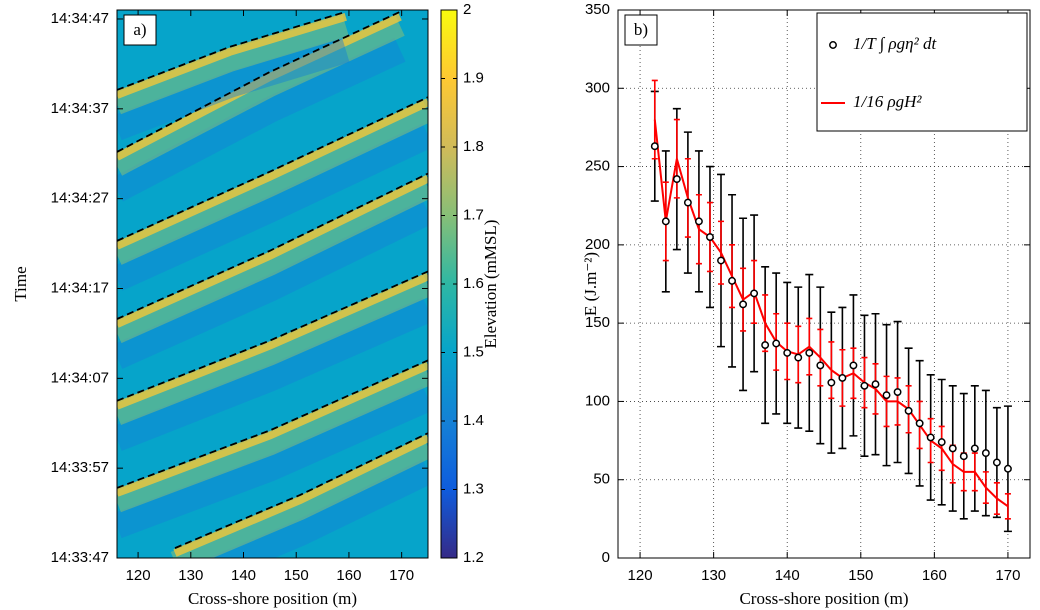 Image resolution: width=1040 pixels, height=610 pixels. I want to click on y-tick-label: 0, so click(606, 557).